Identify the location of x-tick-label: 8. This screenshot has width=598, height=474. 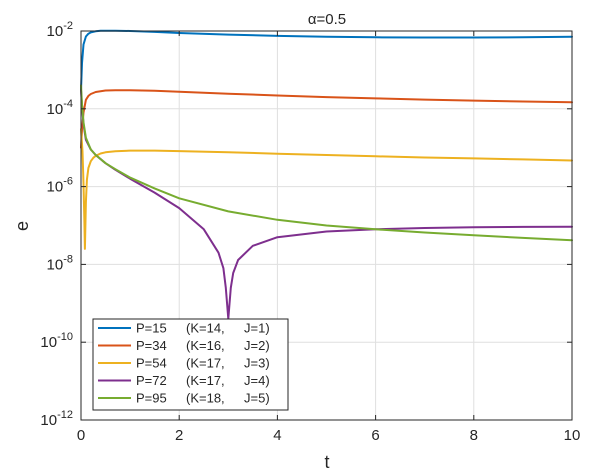
(474, 435).